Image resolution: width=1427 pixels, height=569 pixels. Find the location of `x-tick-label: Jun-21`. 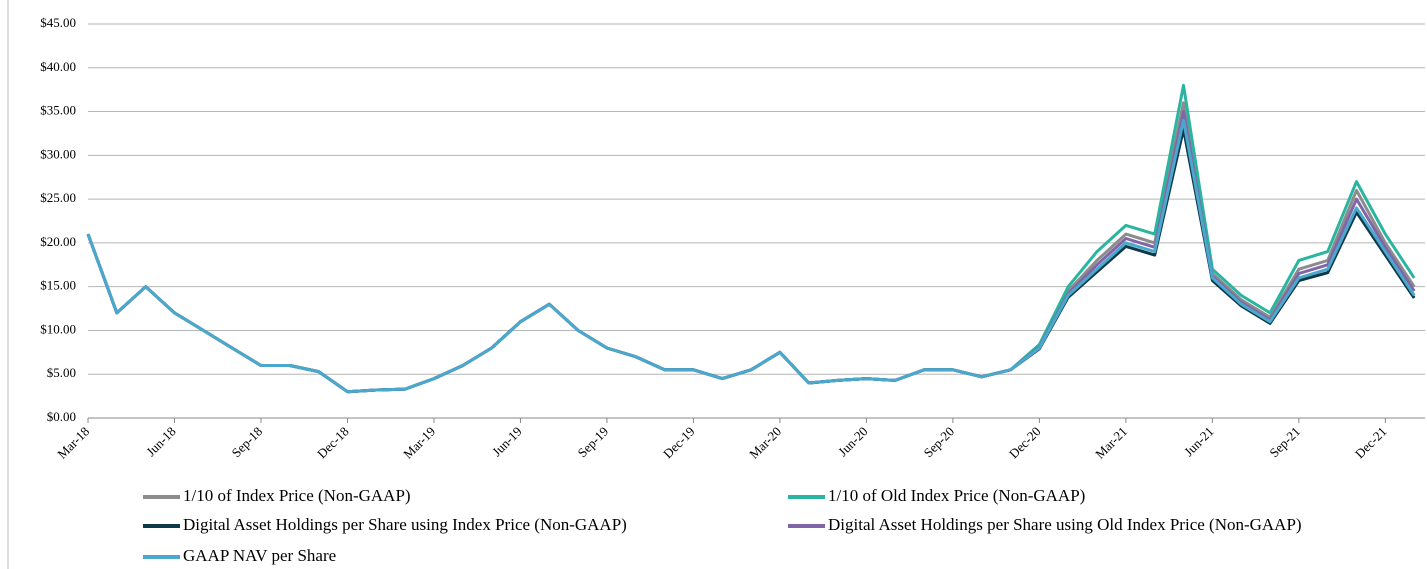

x-tick-label: Jun-21 is located at coordinates (1199, 442).